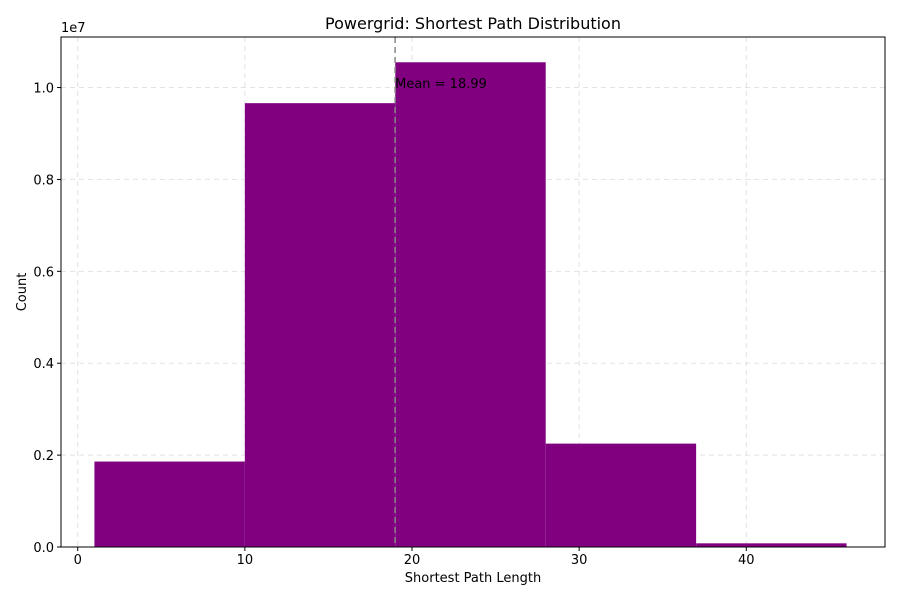  What do you see at coordinates (579, 560) in the screenshot?
I see `x-tick-label-3: 30` at bounding box center [579, 560].